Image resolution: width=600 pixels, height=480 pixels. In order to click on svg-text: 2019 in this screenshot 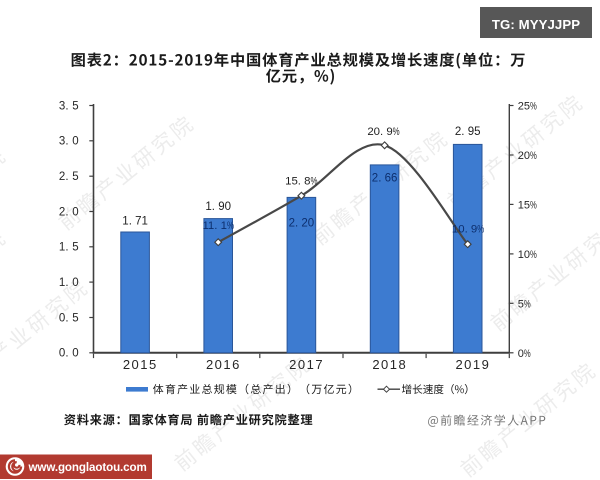, I will do `click(472, 364)`.